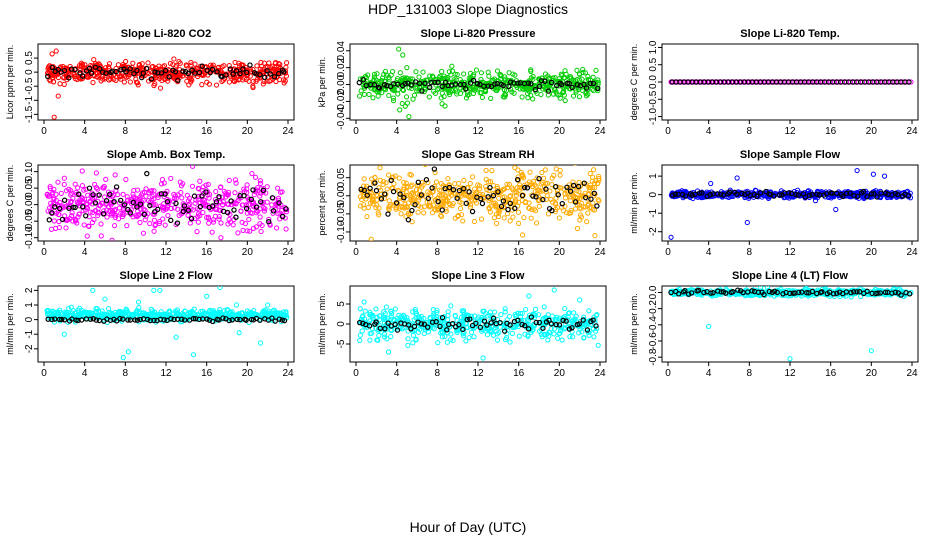 The height and width of the screenshot is (540, 936). What do you see at coordinates (653, 309) in the screenshot?
I see `y-tick-label: -0.2` at bounding box center [653, 309].